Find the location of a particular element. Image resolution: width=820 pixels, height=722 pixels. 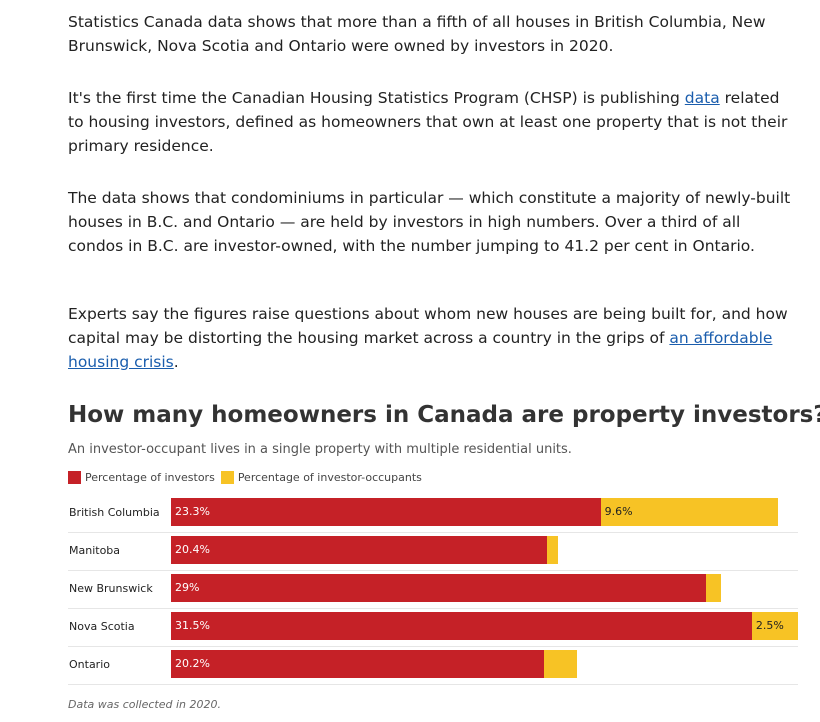

category-label-british-columbia: British Columbia is located at coordinates (114, 512).